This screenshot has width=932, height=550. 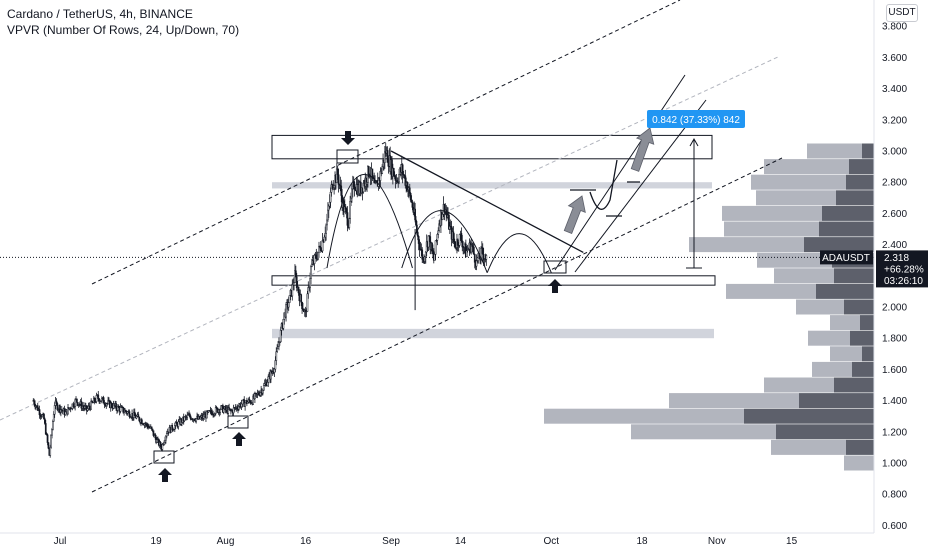 What do you see at coordinates (894, 183) in the screenshot?
I see `y-tick-label: 2.800` at bounding box center [894, 183].